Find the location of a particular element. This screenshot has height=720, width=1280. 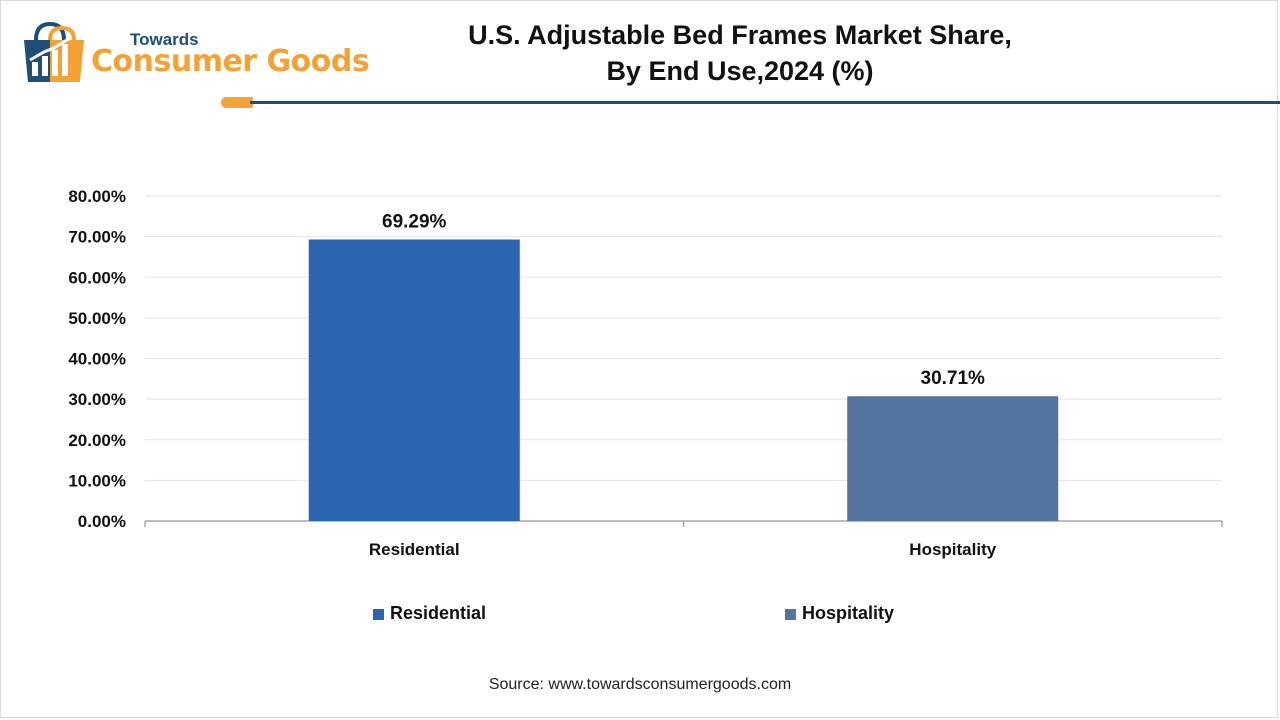

y-tick-label: 50.00% is located at coordinates (97, 318).